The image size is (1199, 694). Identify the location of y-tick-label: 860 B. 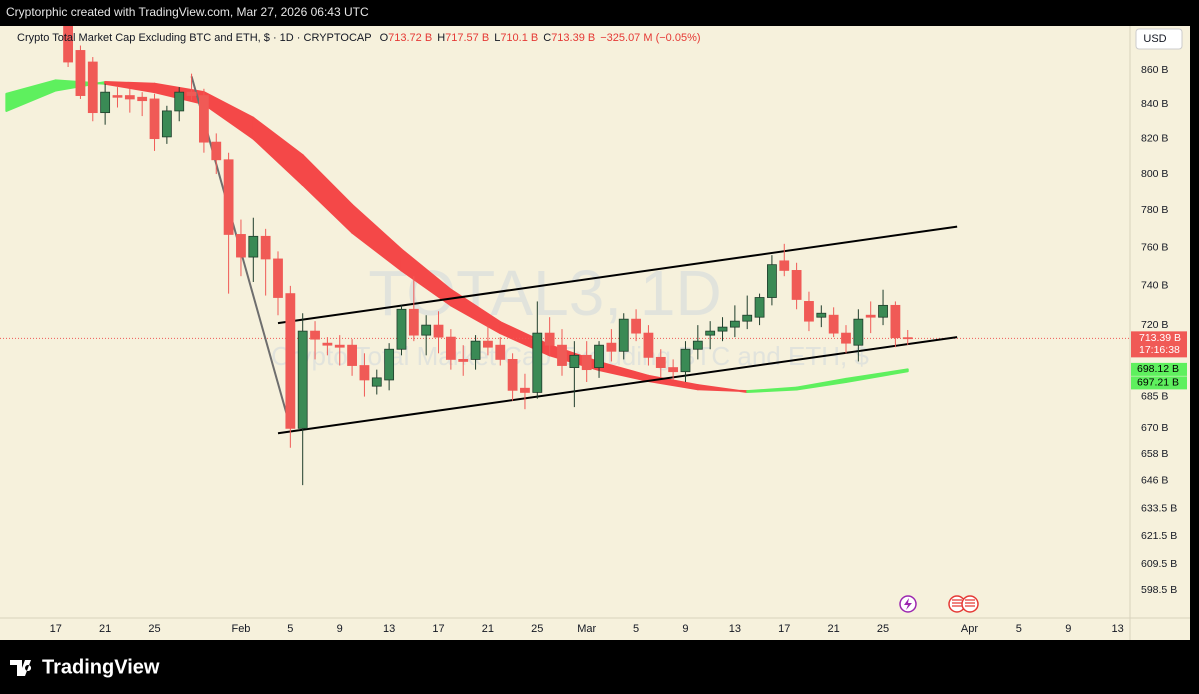
(1154, 70).